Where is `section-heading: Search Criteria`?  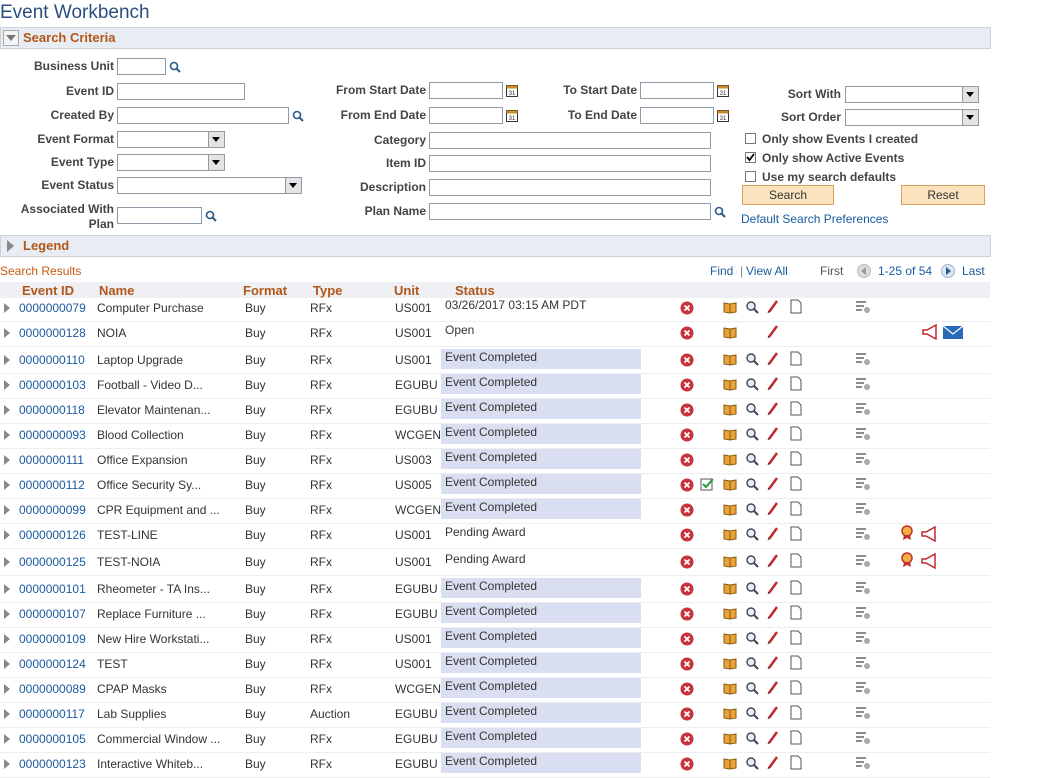
section-heading: Search Criteria is located at coordinates (69, 37).